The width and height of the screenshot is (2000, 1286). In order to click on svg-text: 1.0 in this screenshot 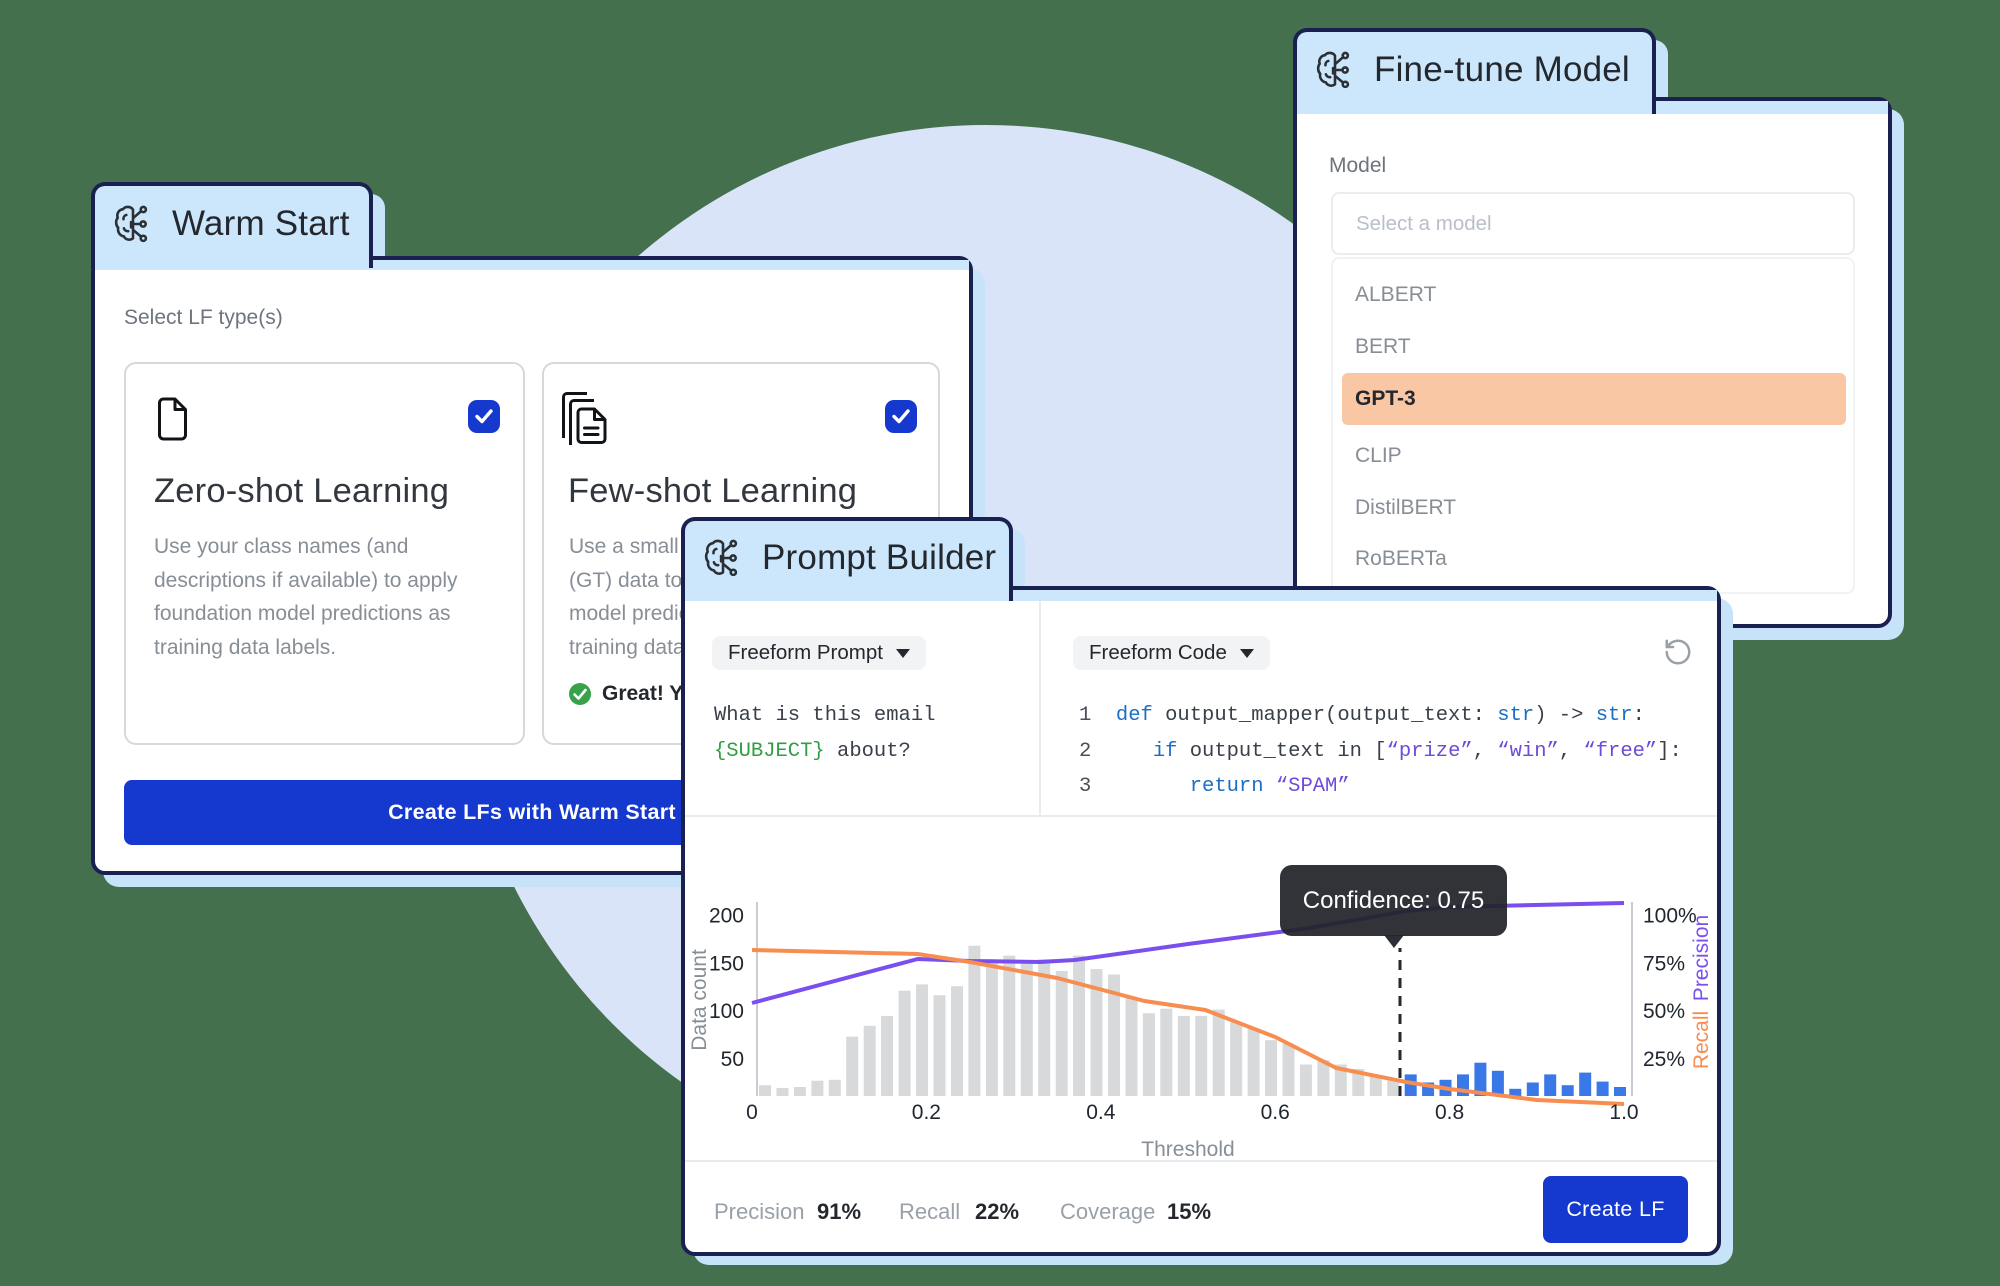, I will do `click(1623, 1112)`.